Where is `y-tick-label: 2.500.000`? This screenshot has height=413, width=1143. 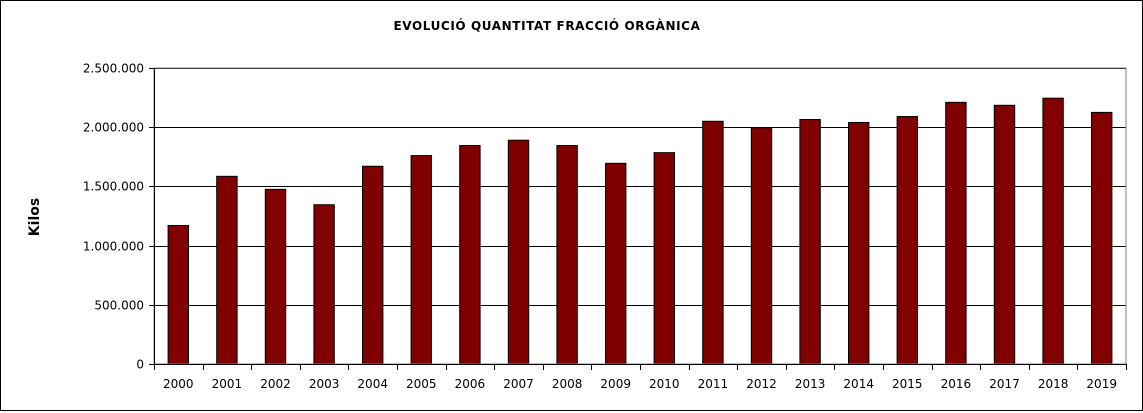 y-tick-label: 2.500.000 is located at coordinates (113, 69).